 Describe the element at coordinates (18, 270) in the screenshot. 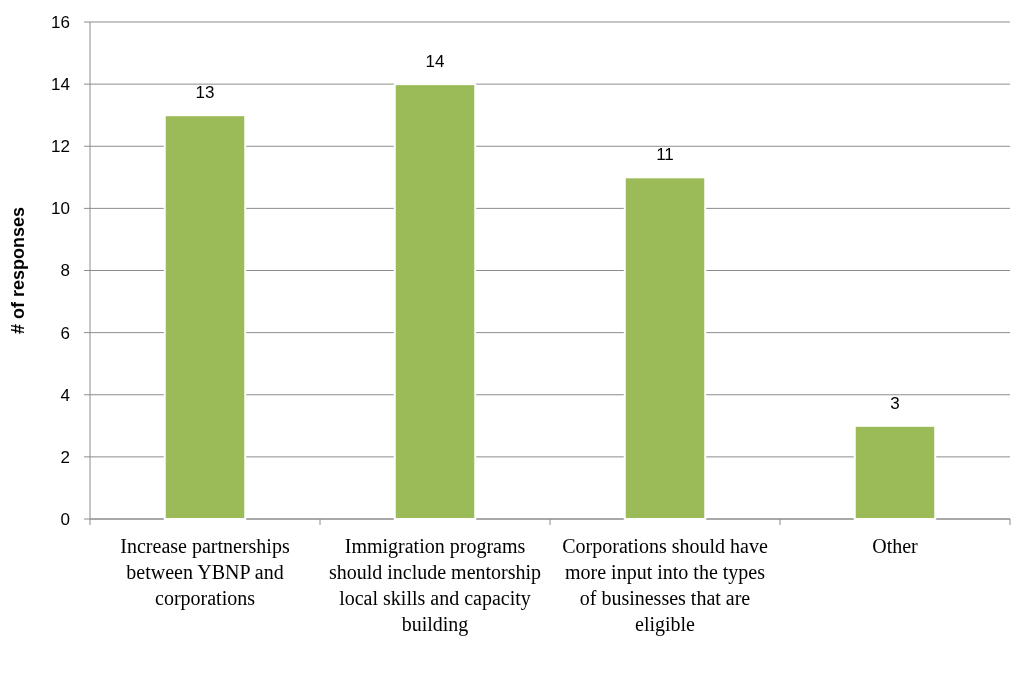

I see `y-axis-title: # of responses` at that location.